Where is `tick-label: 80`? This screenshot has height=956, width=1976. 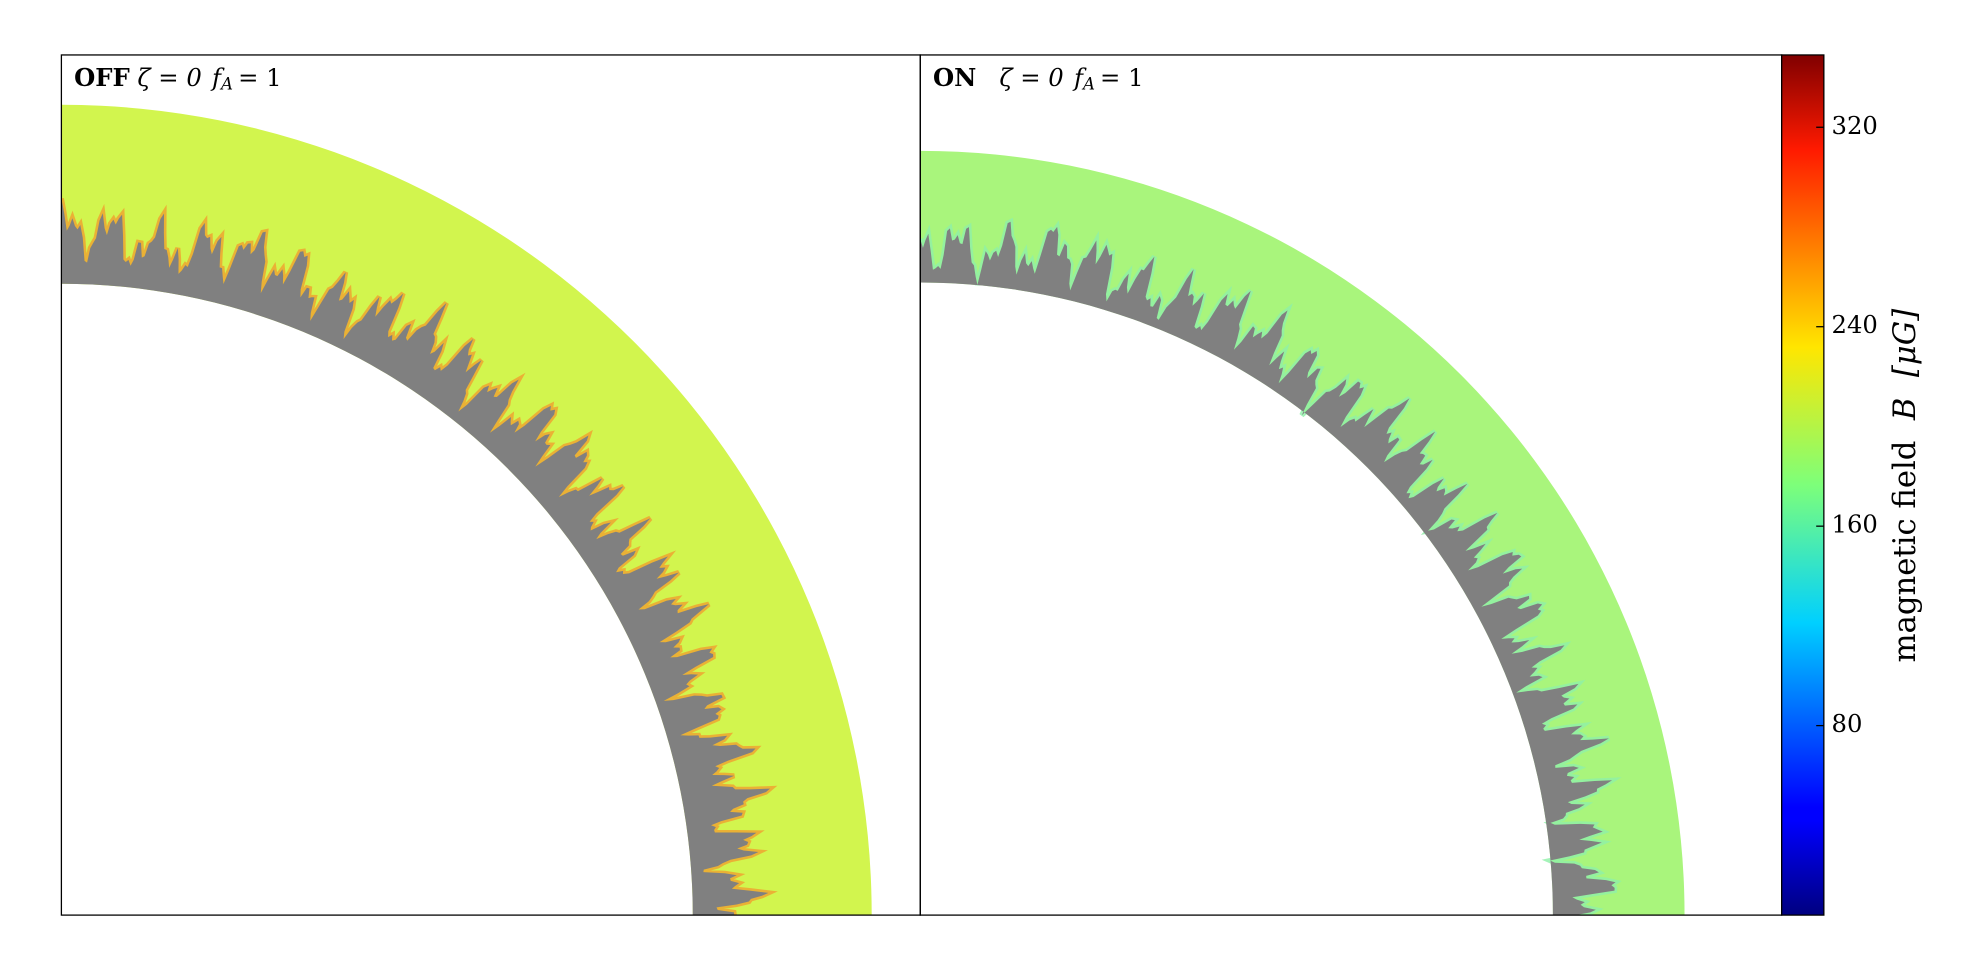
tick-label: 80 is located at coordinates (1847, 723).